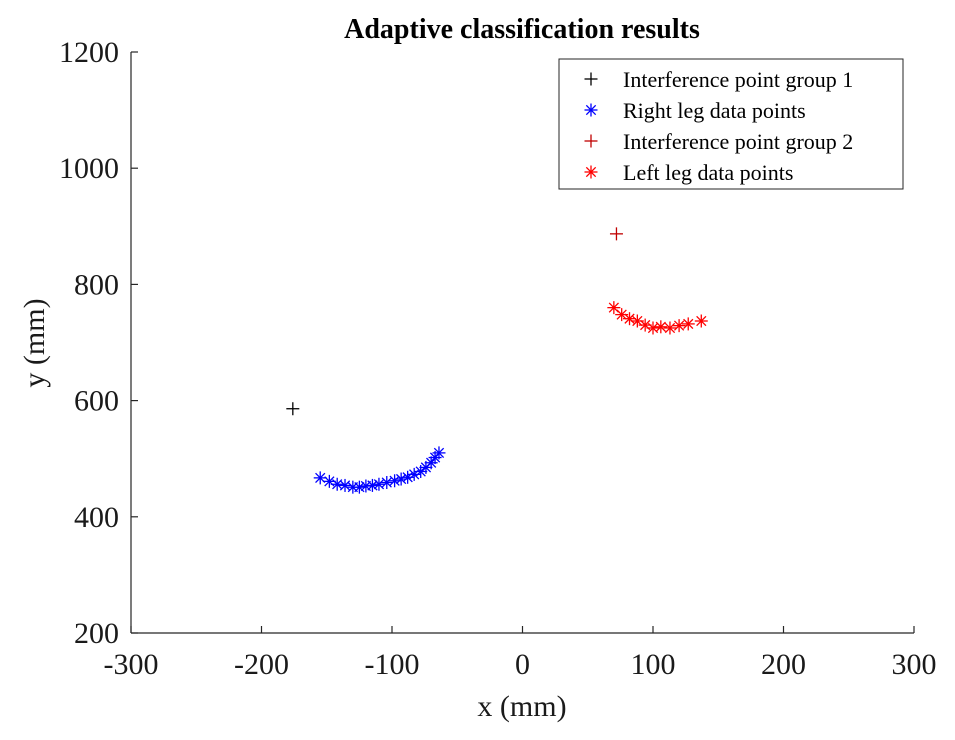 The height and width of the screenshot is (740, 955). I want to click on x-tick-label: 100, so click(653, 664).